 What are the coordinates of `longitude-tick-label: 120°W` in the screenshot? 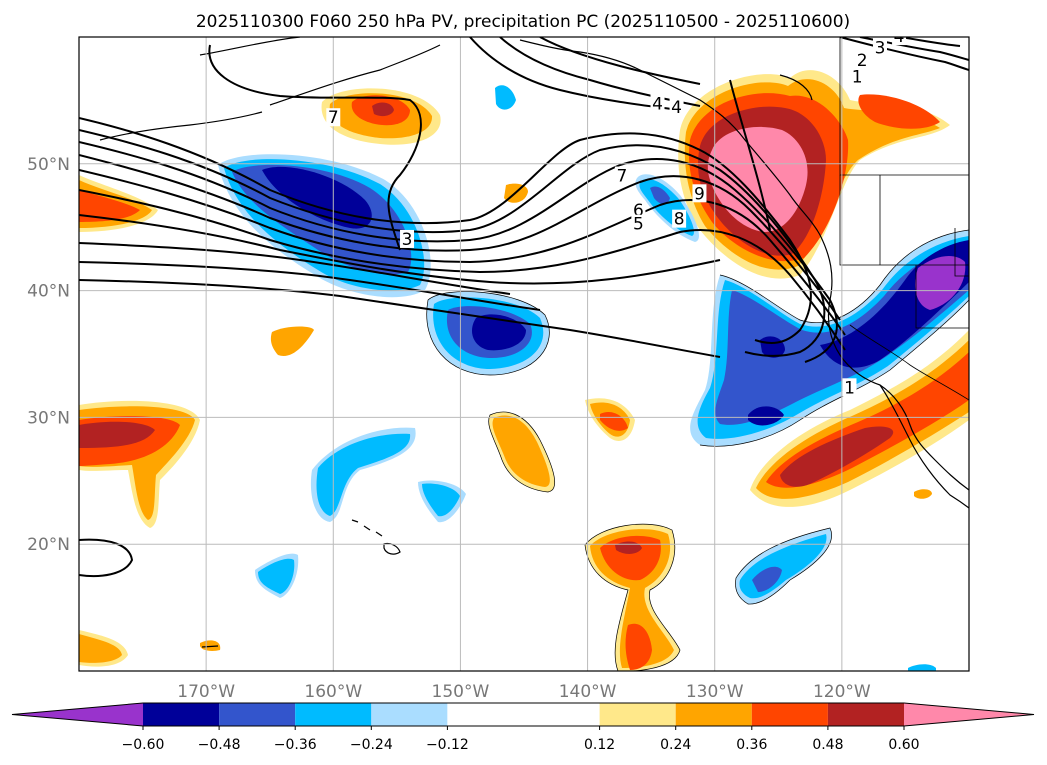 It's located at (842, 692).